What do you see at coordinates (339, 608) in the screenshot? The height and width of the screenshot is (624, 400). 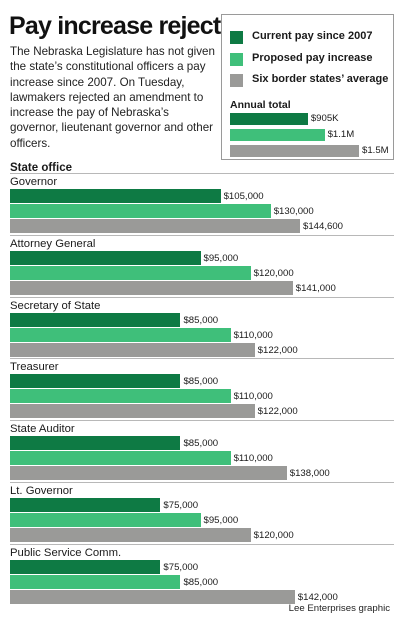 I see `credit-line: Lee Enterprises graphic` at bounding box center [339, 608].